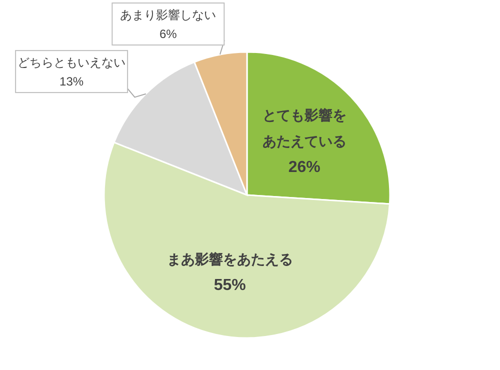 This screenshot has height=370, width=500. What do you see at coordinates (72, 63) in the screenshot?
I see `slice-label: どちらともいえない` at bounding box center [72, 63].